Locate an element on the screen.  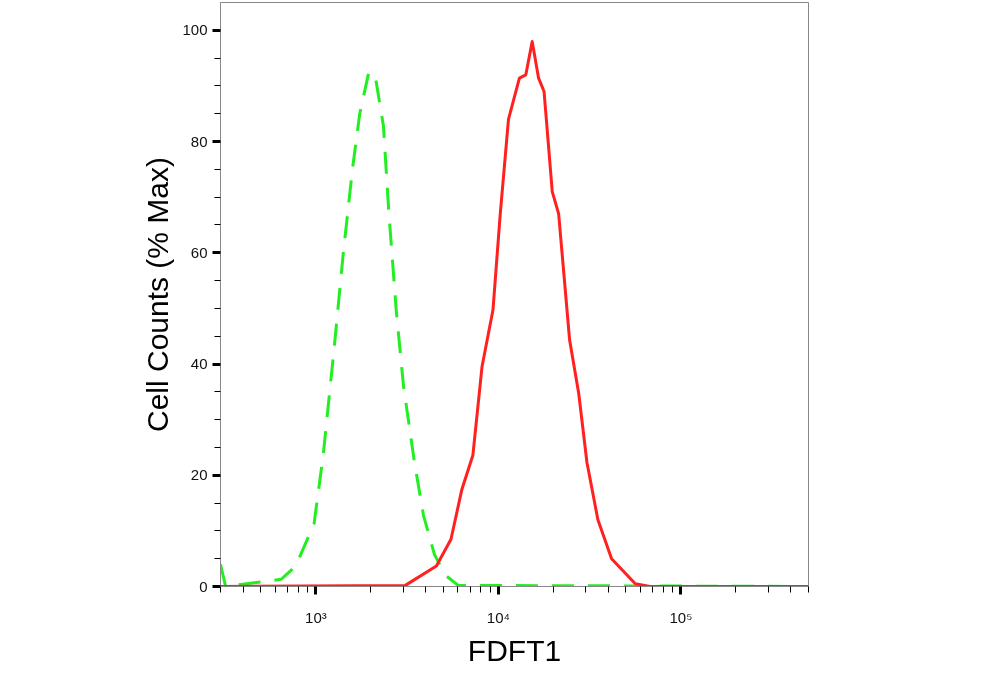
x-tick-label: 10³ is located at coordinates (316, 617).